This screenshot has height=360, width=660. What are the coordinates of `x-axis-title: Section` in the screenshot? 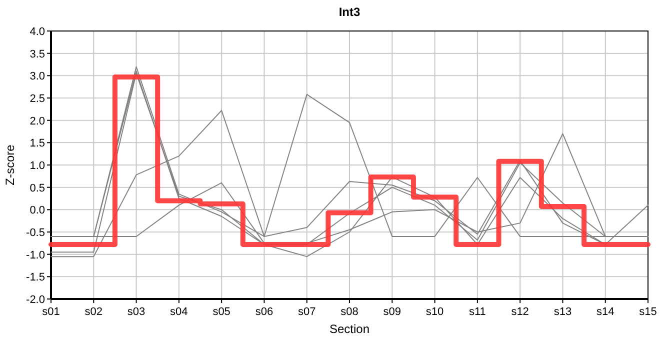 It's located at (349, 329).